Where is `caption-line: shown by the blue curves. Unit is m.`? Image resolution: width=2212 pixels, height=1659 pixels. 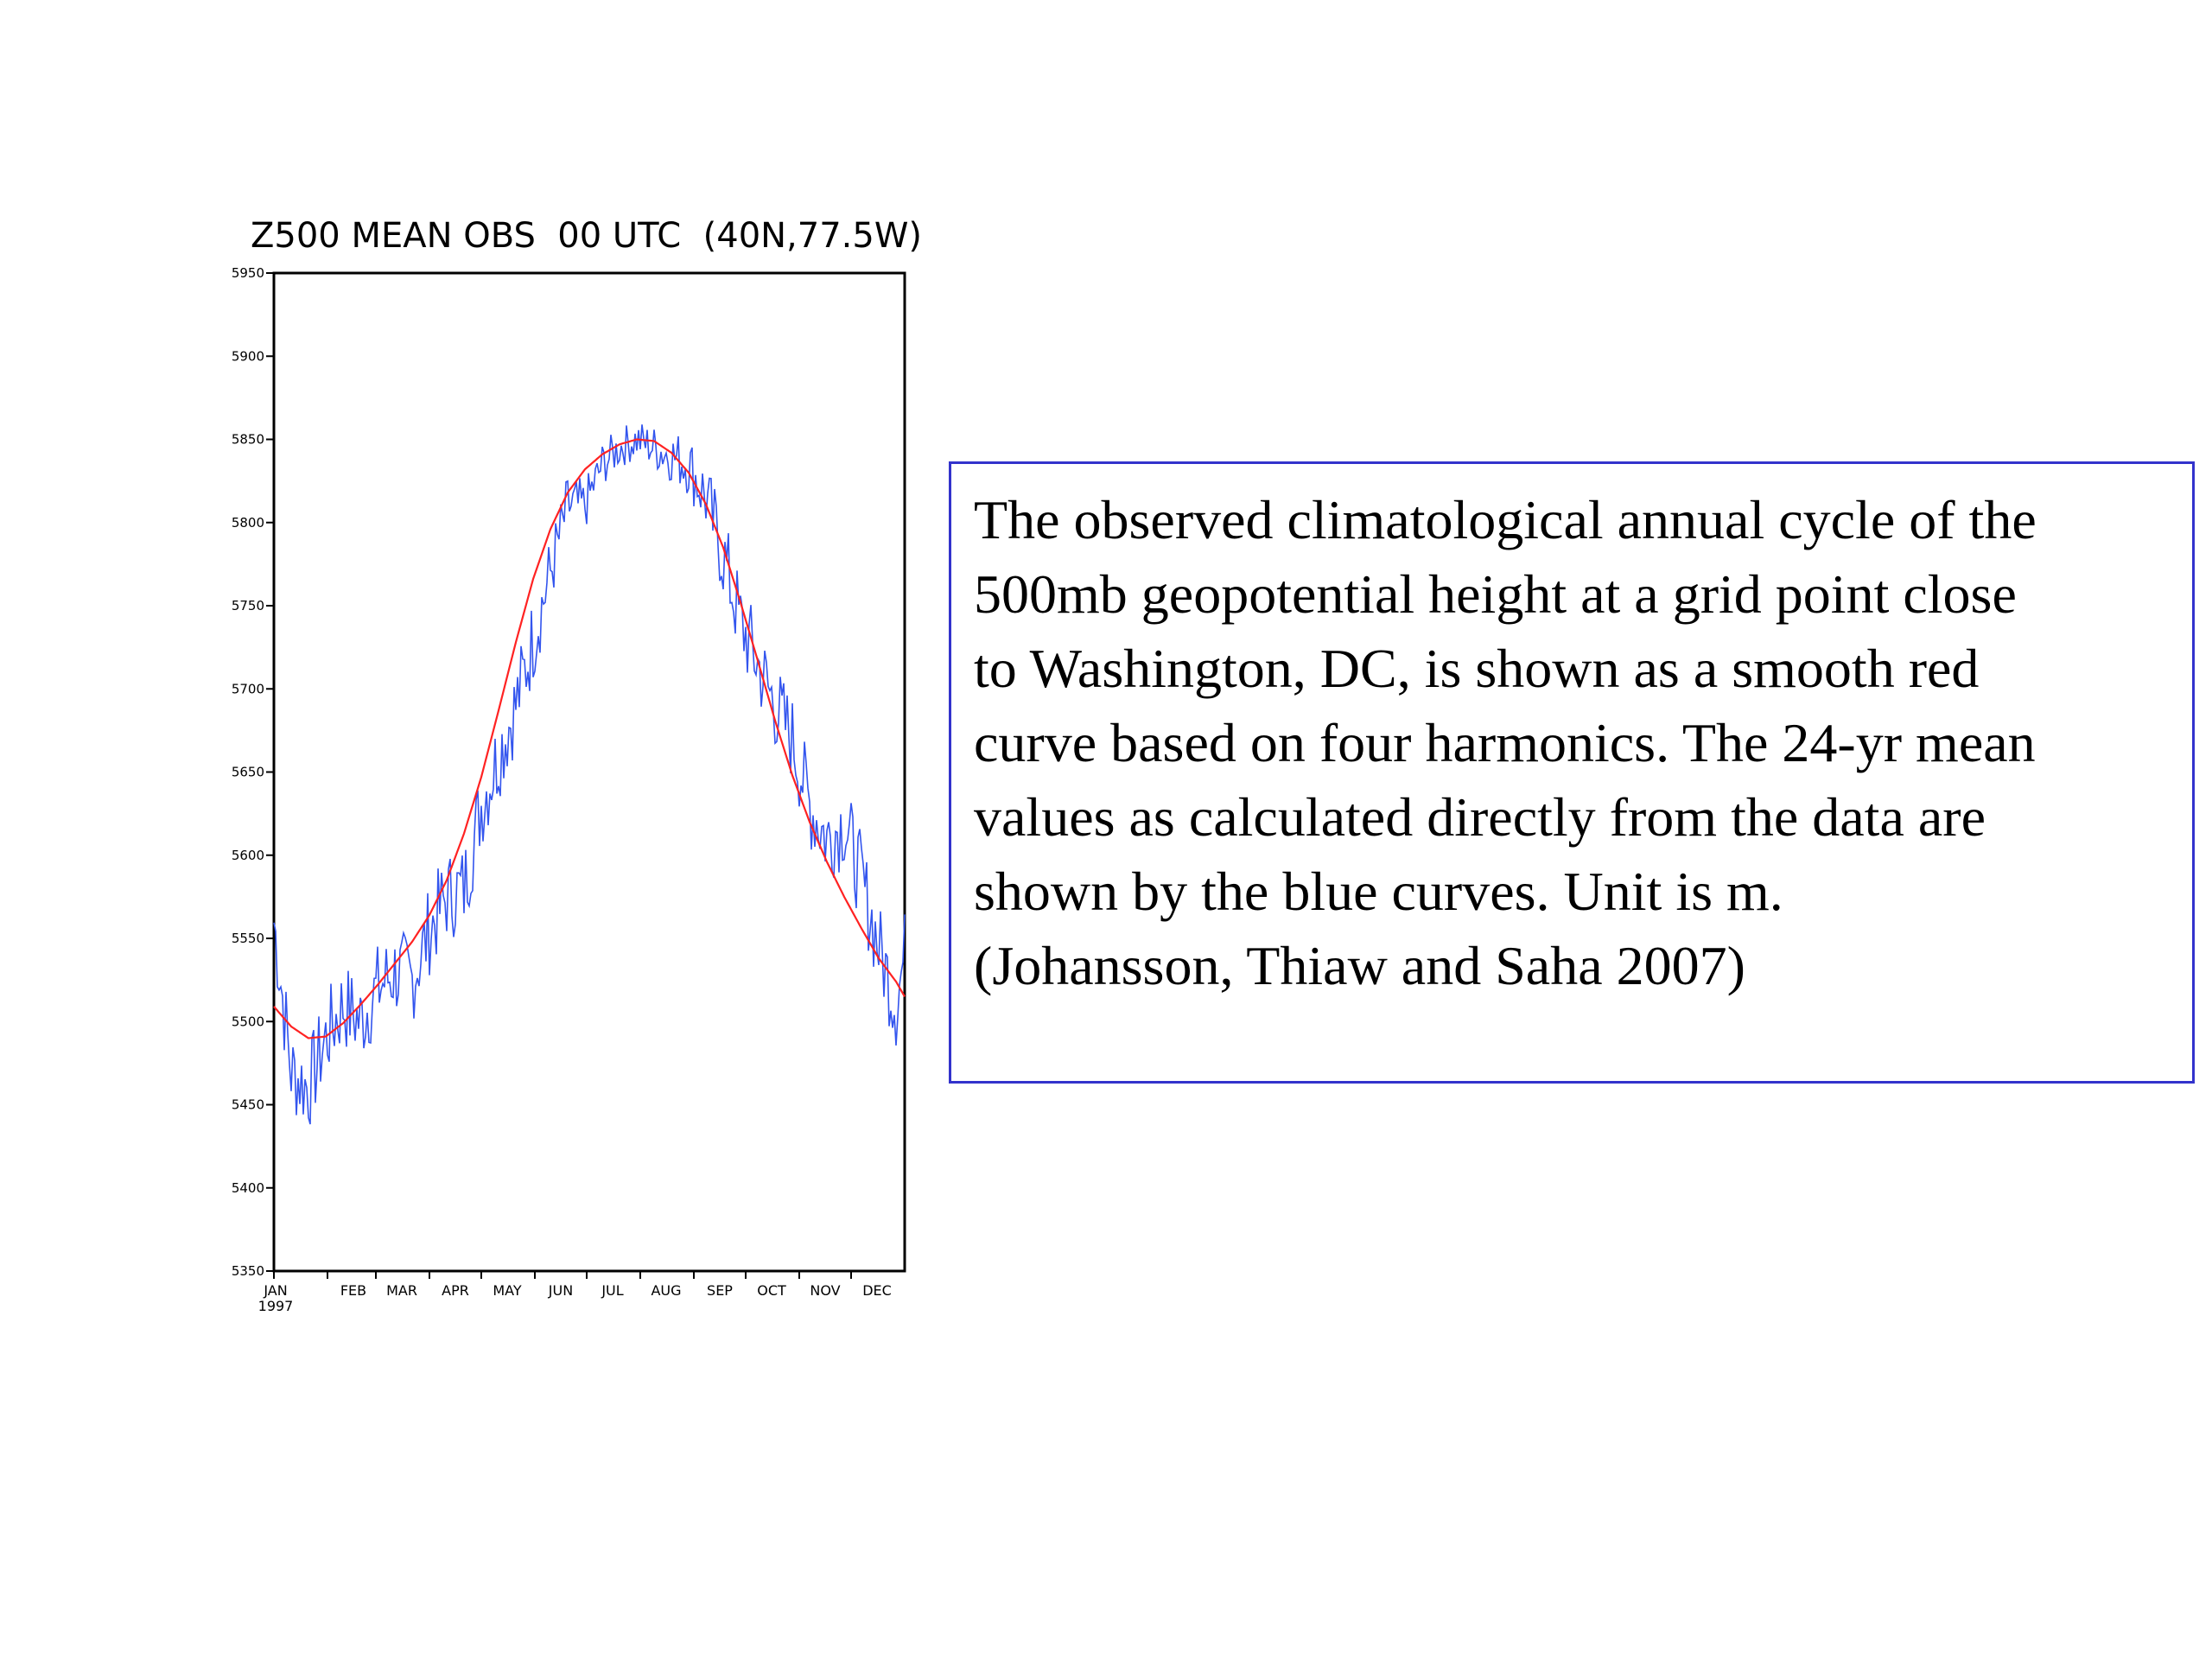
caption-line: shown by the blue curves. Unit is m. is located at coordinates (1378, 891).